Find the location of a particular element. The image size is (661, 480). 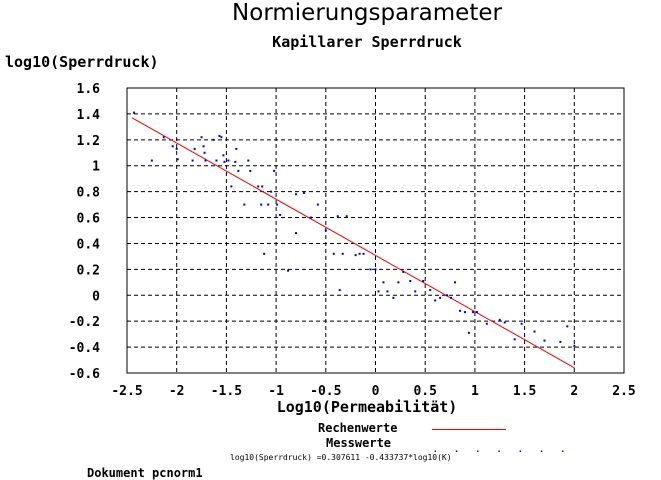

x-tick-label: -0.5 is located at coordinates (325, 391).